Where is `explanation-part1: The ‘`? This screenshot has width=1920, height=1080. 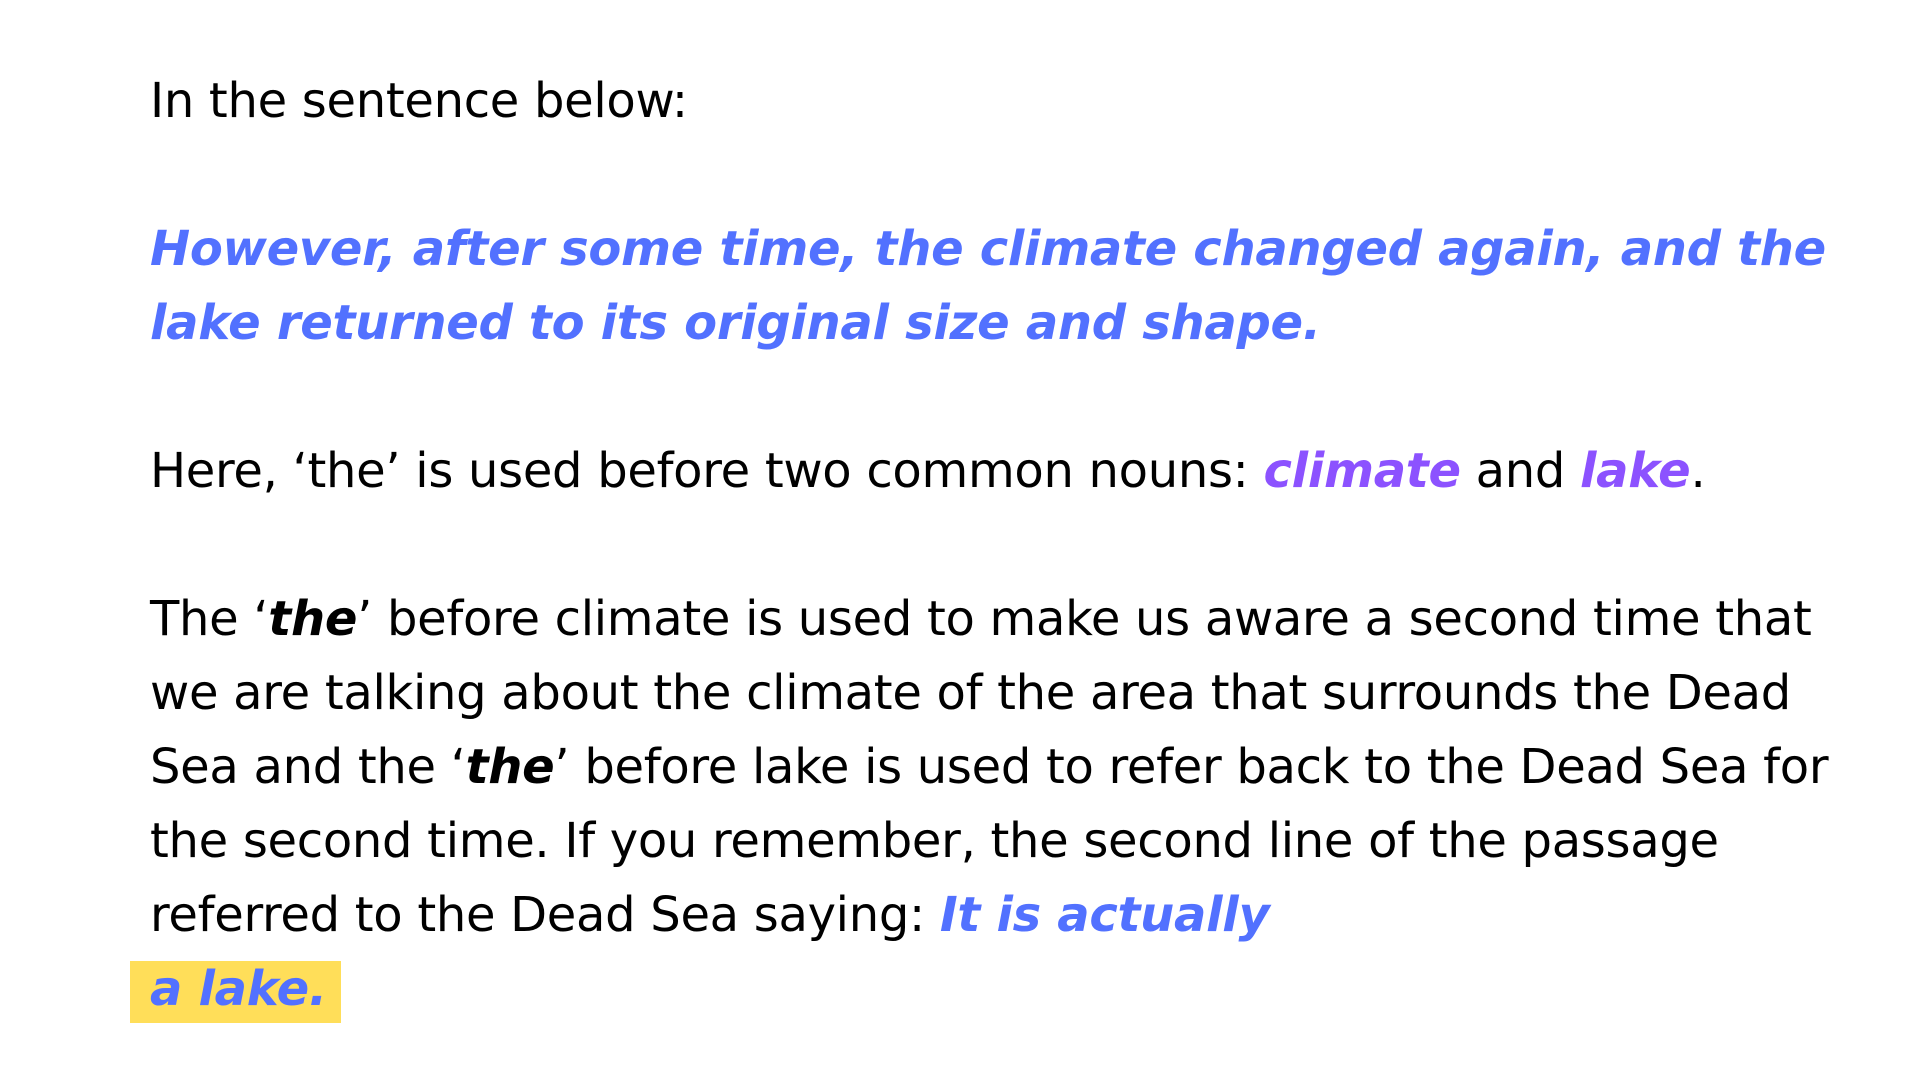 explanation-part1: The ‘ is located at coordinates (209, 619).